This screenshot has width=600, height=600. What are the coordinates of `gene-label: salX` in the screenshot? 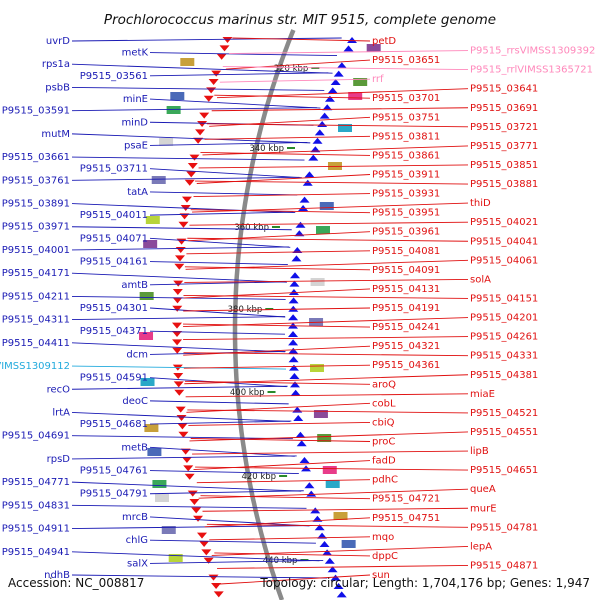 It's located at (137, 563).